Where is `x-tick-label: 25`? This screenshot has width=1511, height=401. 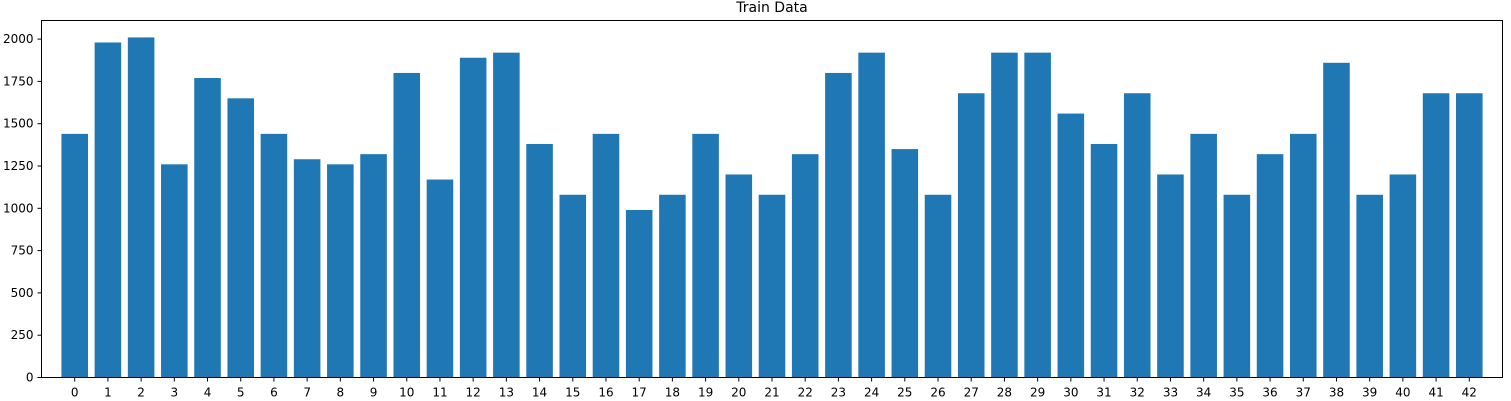 x-tick-label: 25 is located at coordinates (904, 393).